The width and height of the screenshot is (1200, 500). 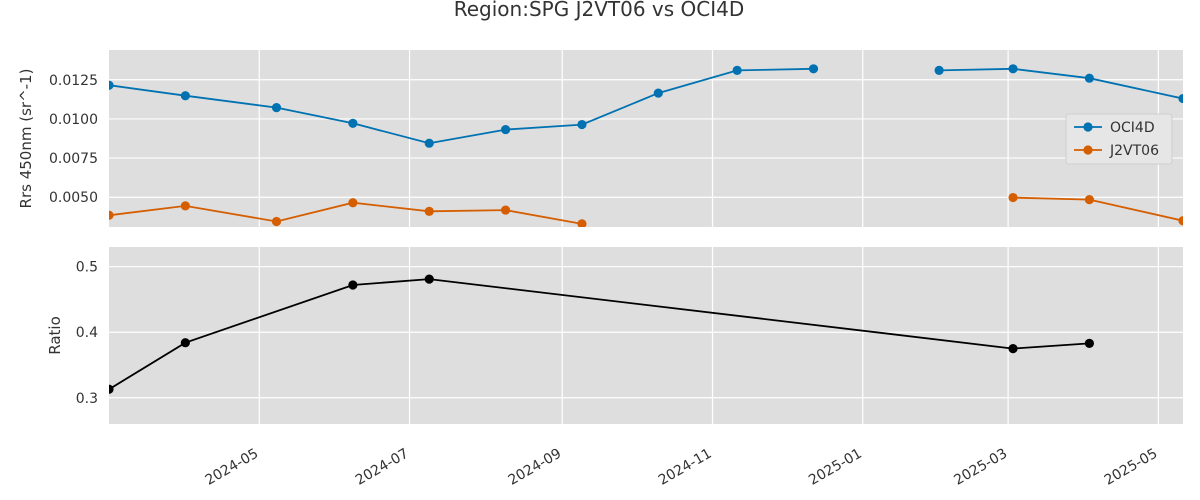 I want to click on rrs-panel-y-tick-label: 0.0075, so click(x=73, y=159).